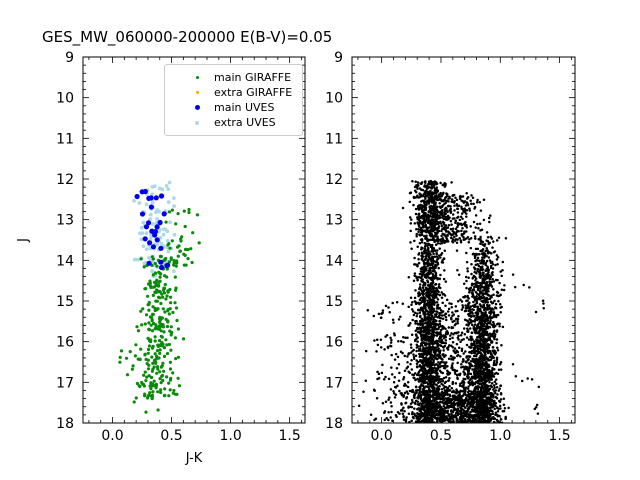  Describe the element at coordinates (65, 343) in the screenshot. I see `svg-text: 16` at that location.